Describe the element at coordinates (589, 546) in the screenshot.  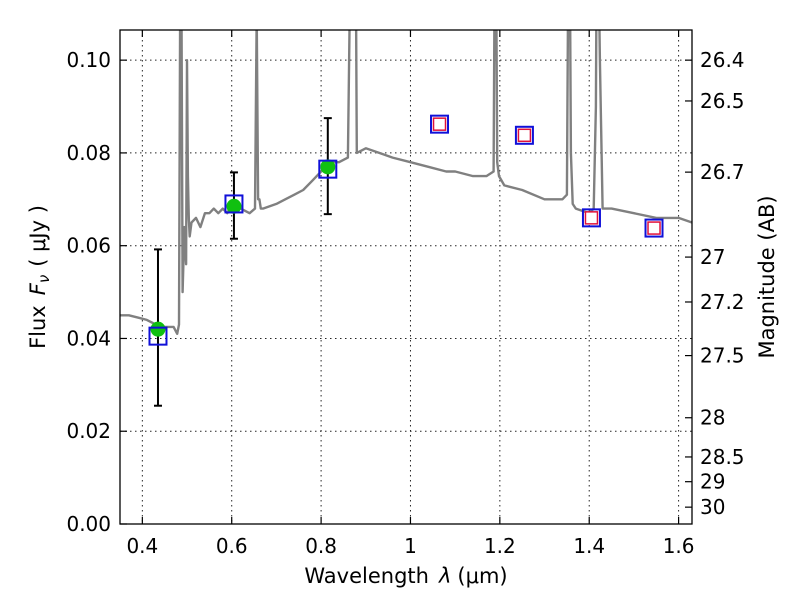
I see `x-tick-label: 1.4` at that location.